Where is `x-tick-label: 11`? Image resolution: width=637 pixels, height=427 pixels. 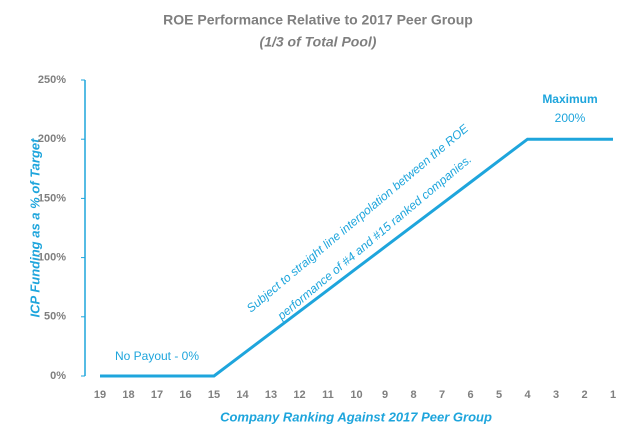 x-tick-label: 11 is located at coordinates (328, 395).